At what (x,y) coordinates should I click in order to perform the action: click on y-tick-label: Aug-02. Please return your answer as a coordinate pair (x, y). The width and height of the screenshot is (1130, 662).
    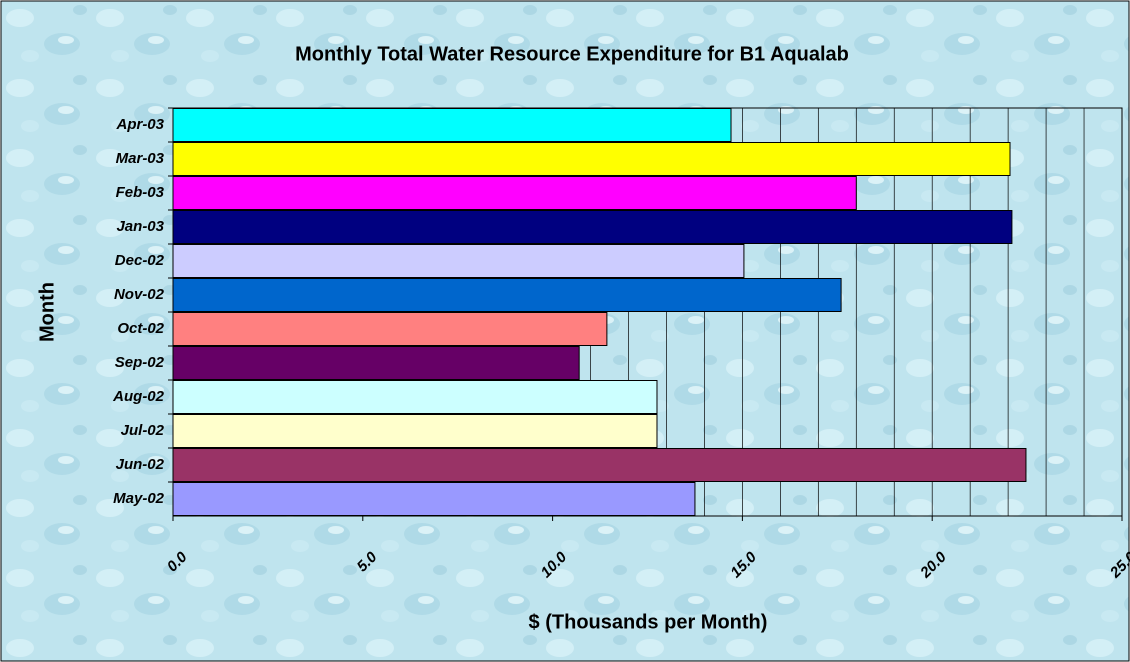
    Looking at the image, I should click on (138, 396).